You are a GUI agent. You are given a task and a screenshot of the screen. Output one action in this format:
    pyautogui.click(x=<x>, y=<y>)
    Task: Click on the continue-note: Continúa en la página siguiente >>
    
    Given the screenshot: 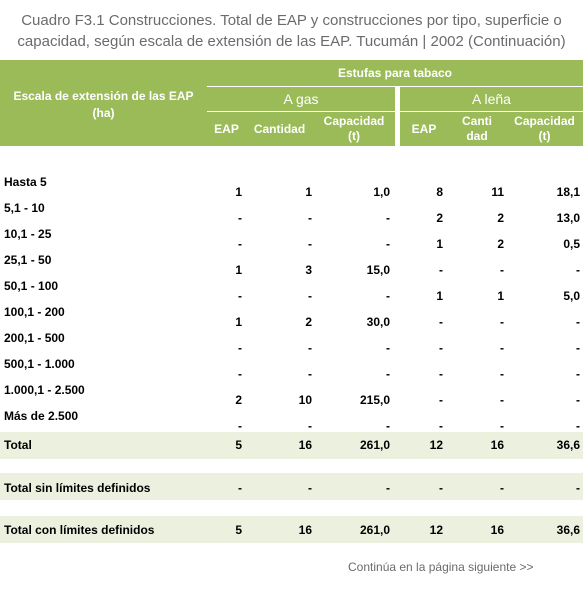 What is the action you would take?
    pyautogui.click(x=441, y=567)
    